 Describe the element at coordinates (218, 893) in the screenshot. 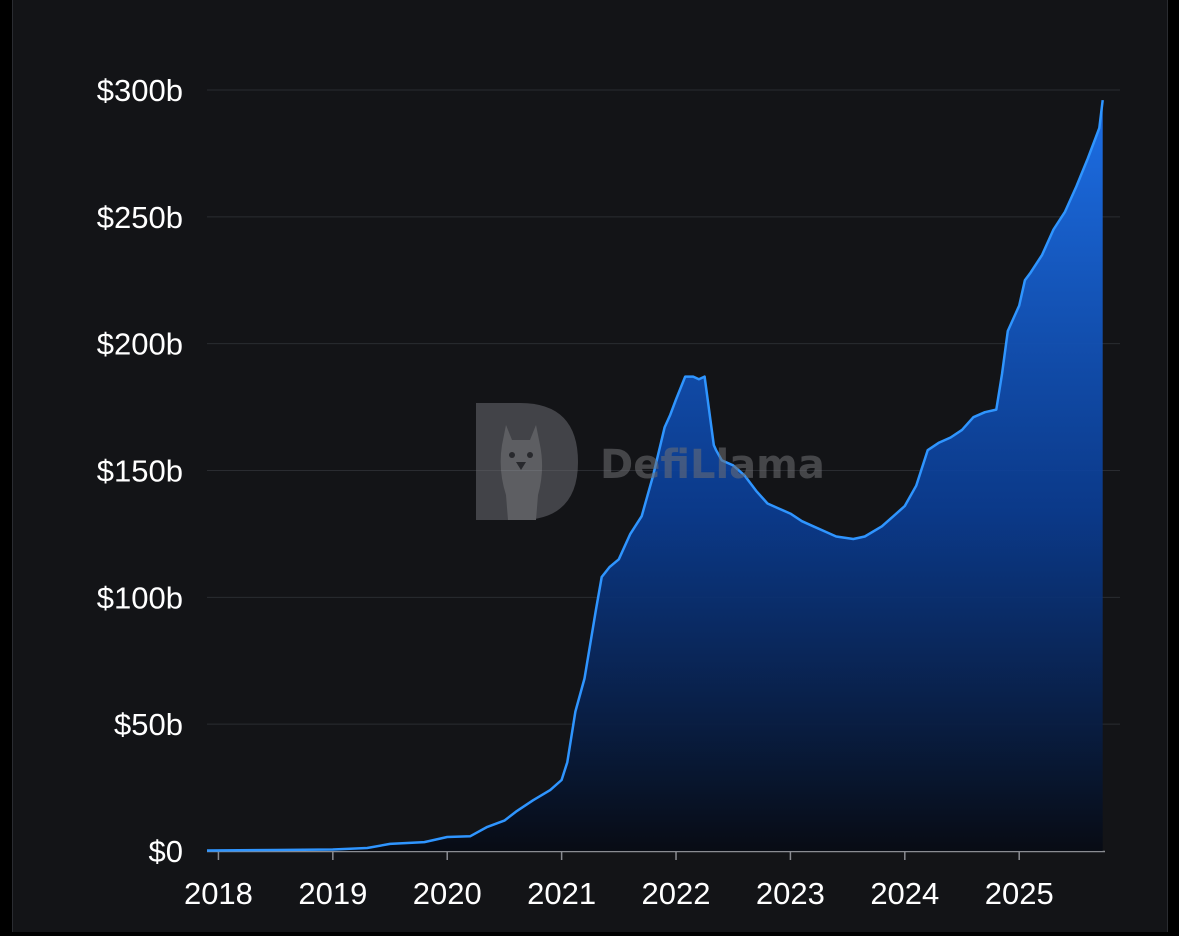

I see `x-tick-label: 2018` at that location.